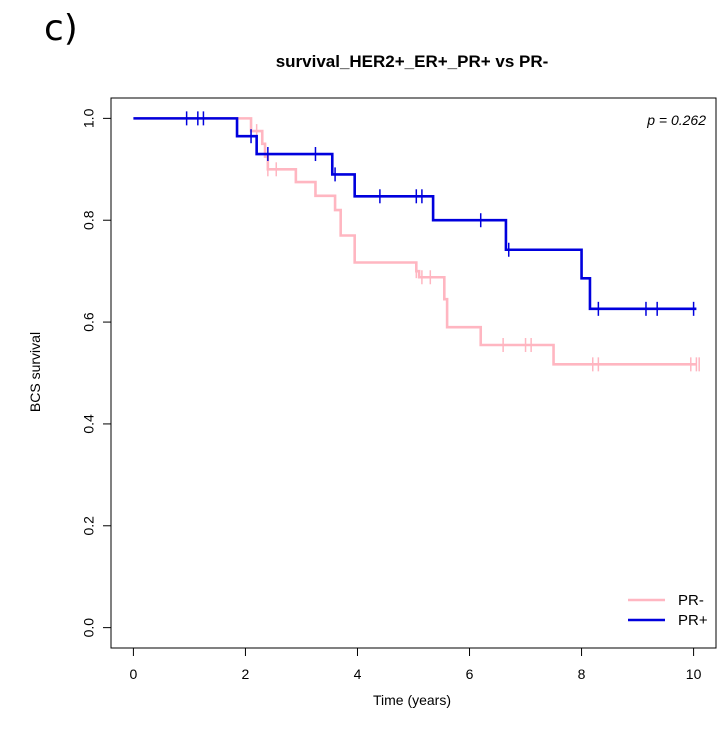  I want to click on y-axis: 0.0 0.2 0.4 0.6 0.8 1.0, so click(96, 372).